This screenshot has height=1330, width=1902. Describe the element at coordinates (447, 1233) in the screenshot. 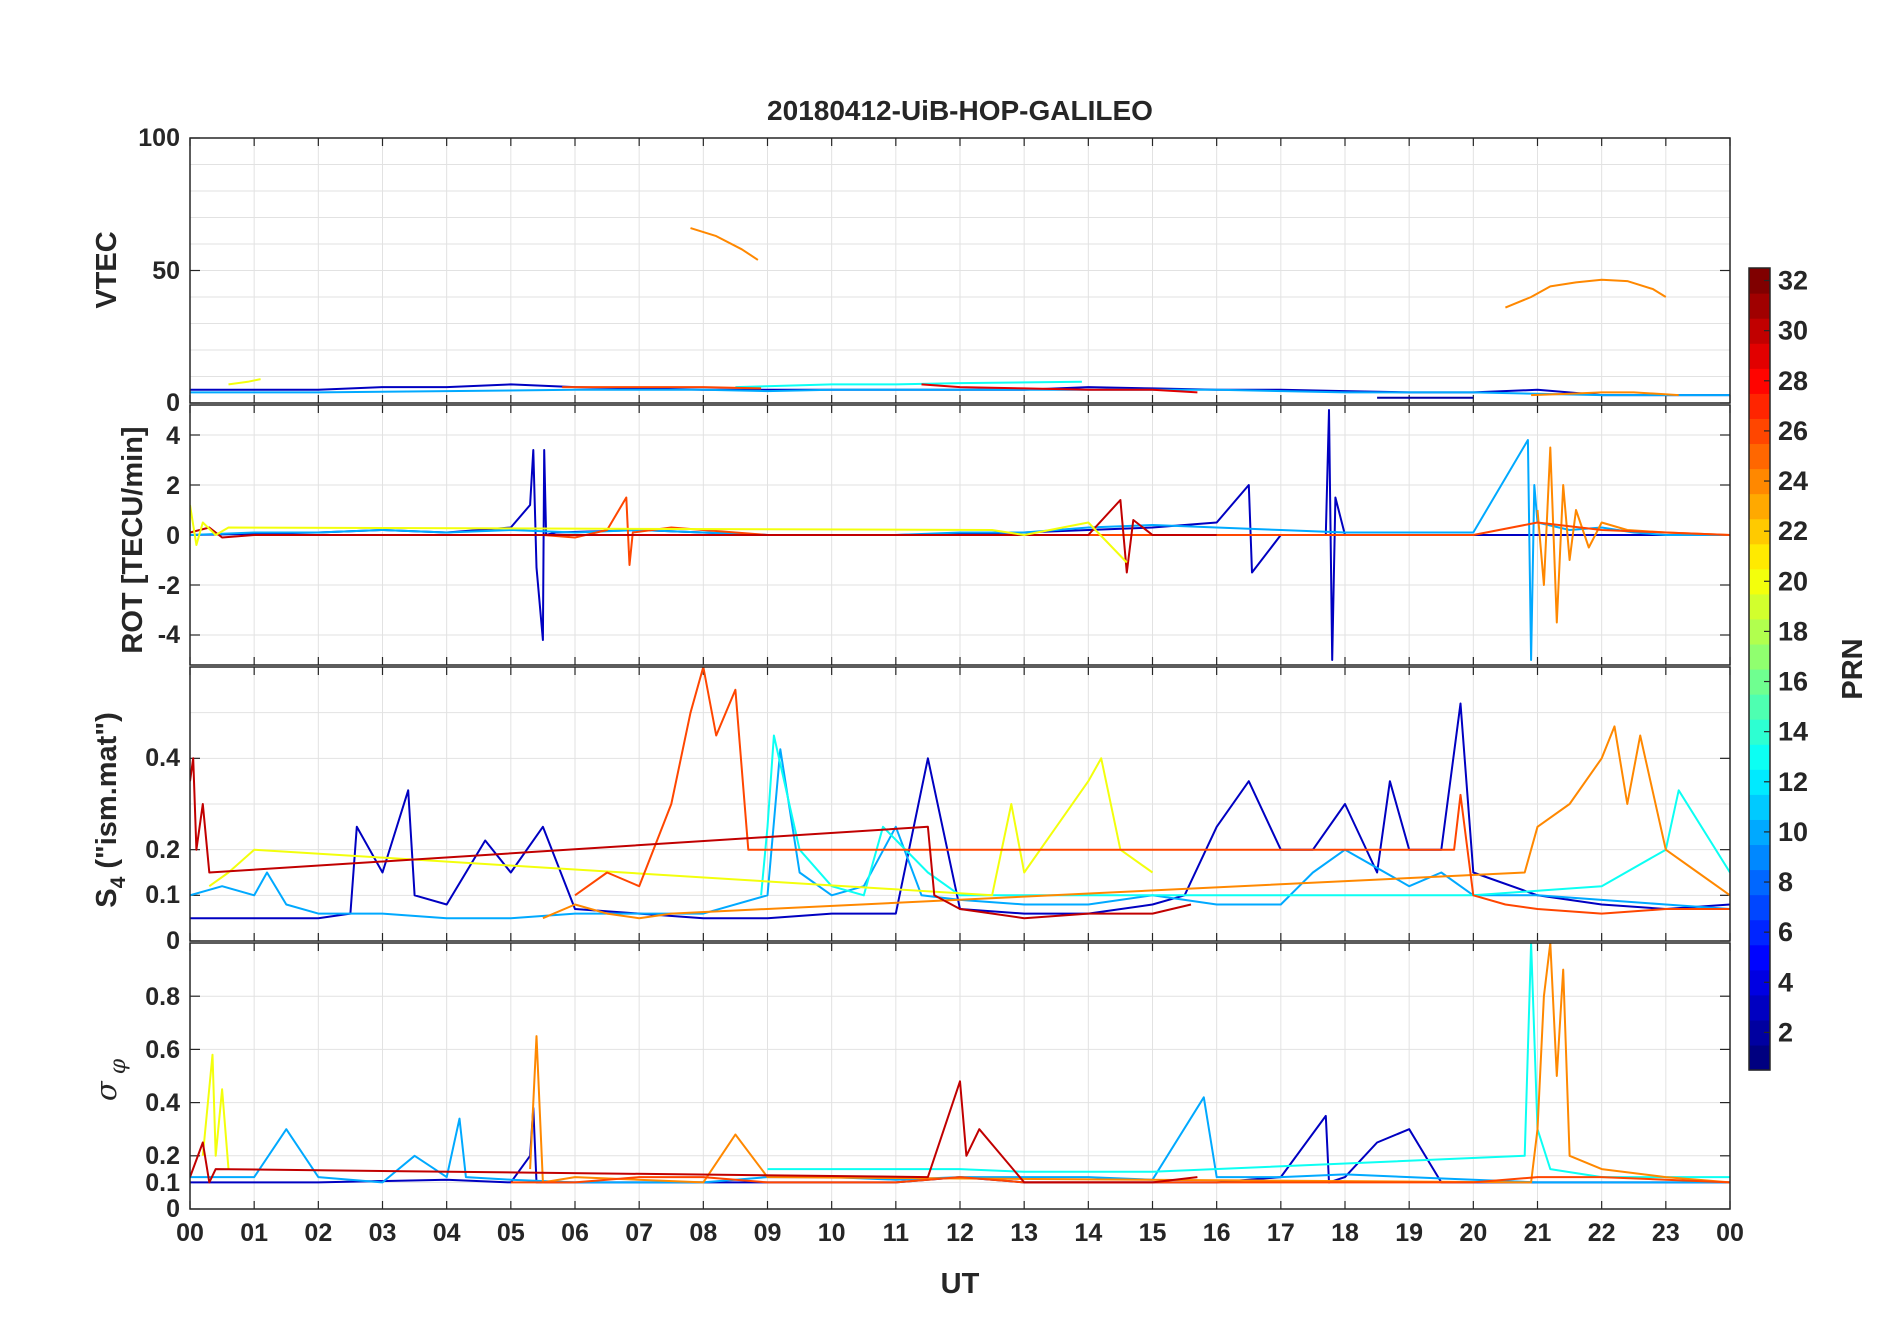

I see `x-tick-label: 04` at that location.